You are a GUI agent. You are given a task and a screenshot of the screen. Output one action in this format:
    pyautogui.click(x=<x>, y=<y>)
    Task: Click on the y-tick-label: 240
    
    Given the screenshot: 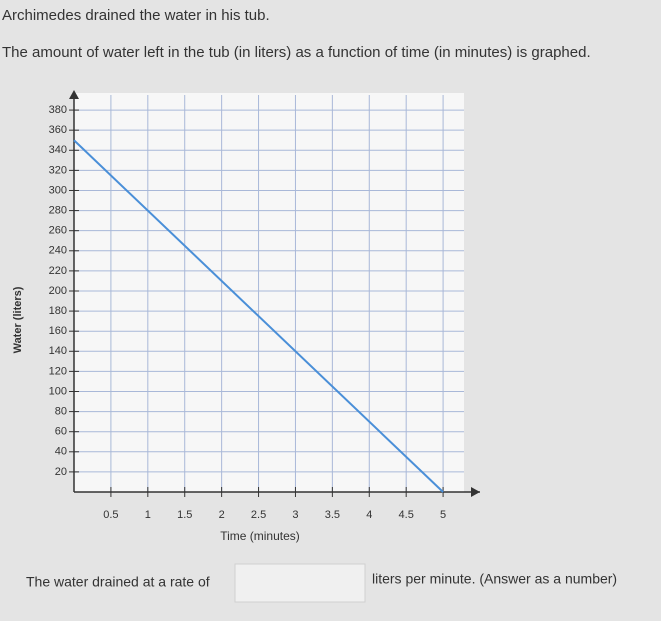 What is the action you would take?
    pyautogui.click(x=58, y=251)
    